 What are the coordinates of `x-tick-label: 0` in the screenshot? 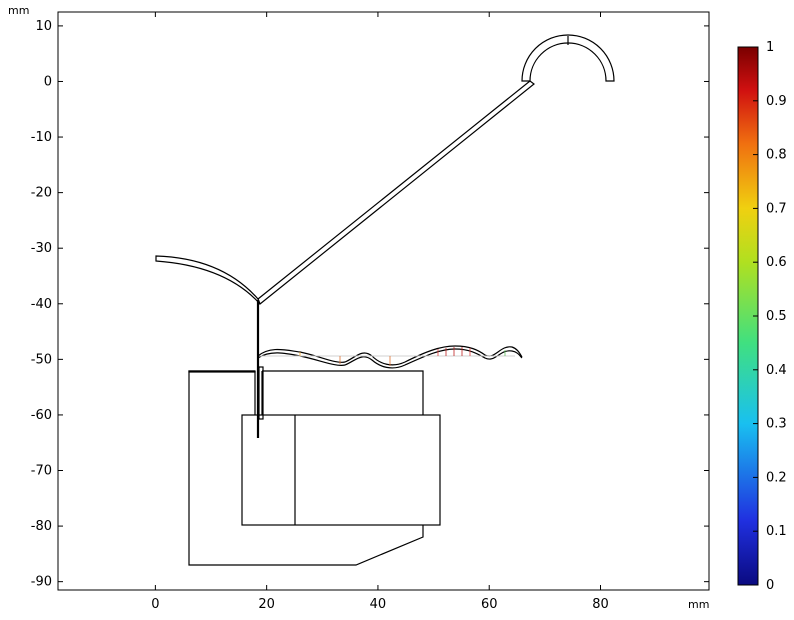 It's located at (155, 604).